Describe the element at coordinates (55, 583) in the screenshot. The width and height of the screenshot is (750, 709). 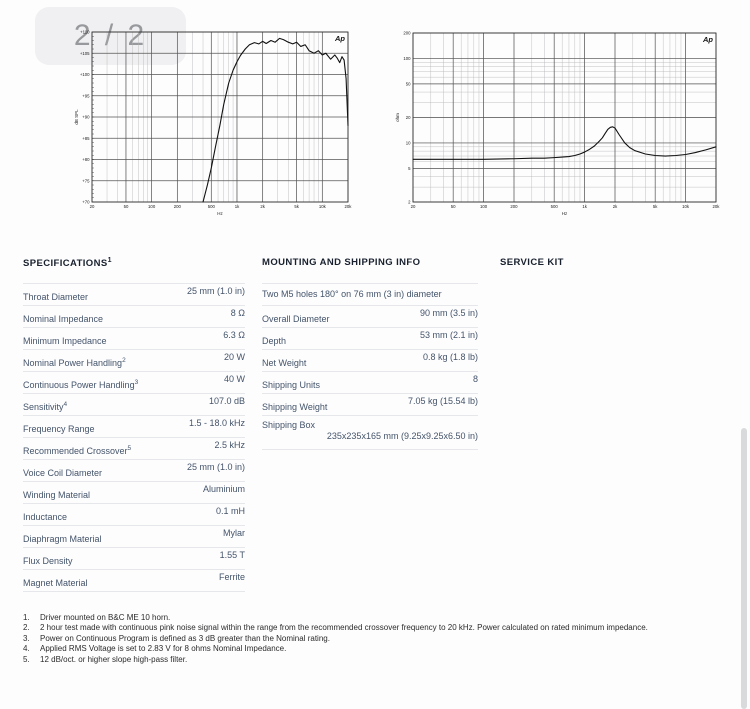
I see `row-label: Magnet Material` at that location.